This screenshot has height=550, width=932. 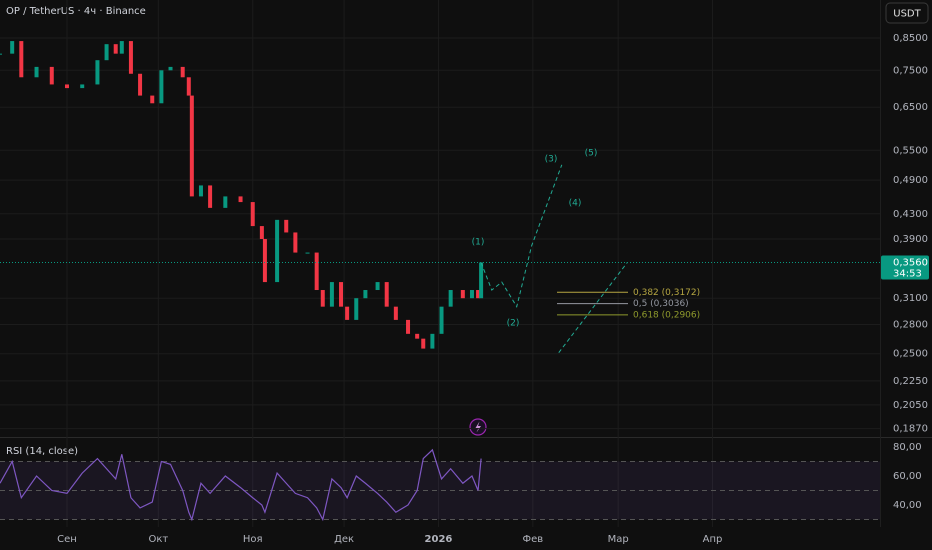 What do you see at coordinates (910, 70) in the screenshot?
I see `y-tick-label: 0,7500` at bounding box center [910, 70].